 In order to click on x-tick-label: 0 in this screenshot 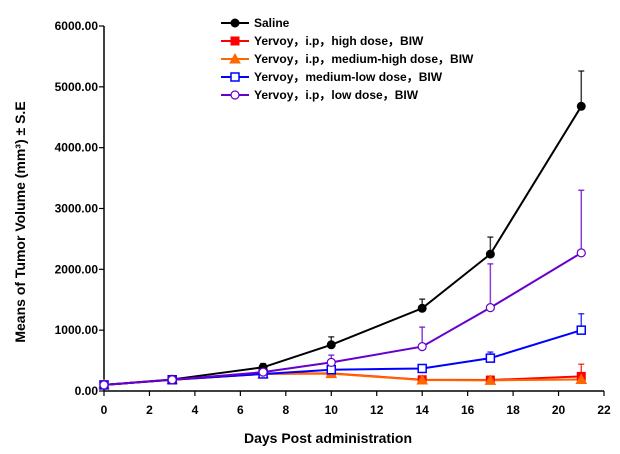, I will do `click(104, 410)`.